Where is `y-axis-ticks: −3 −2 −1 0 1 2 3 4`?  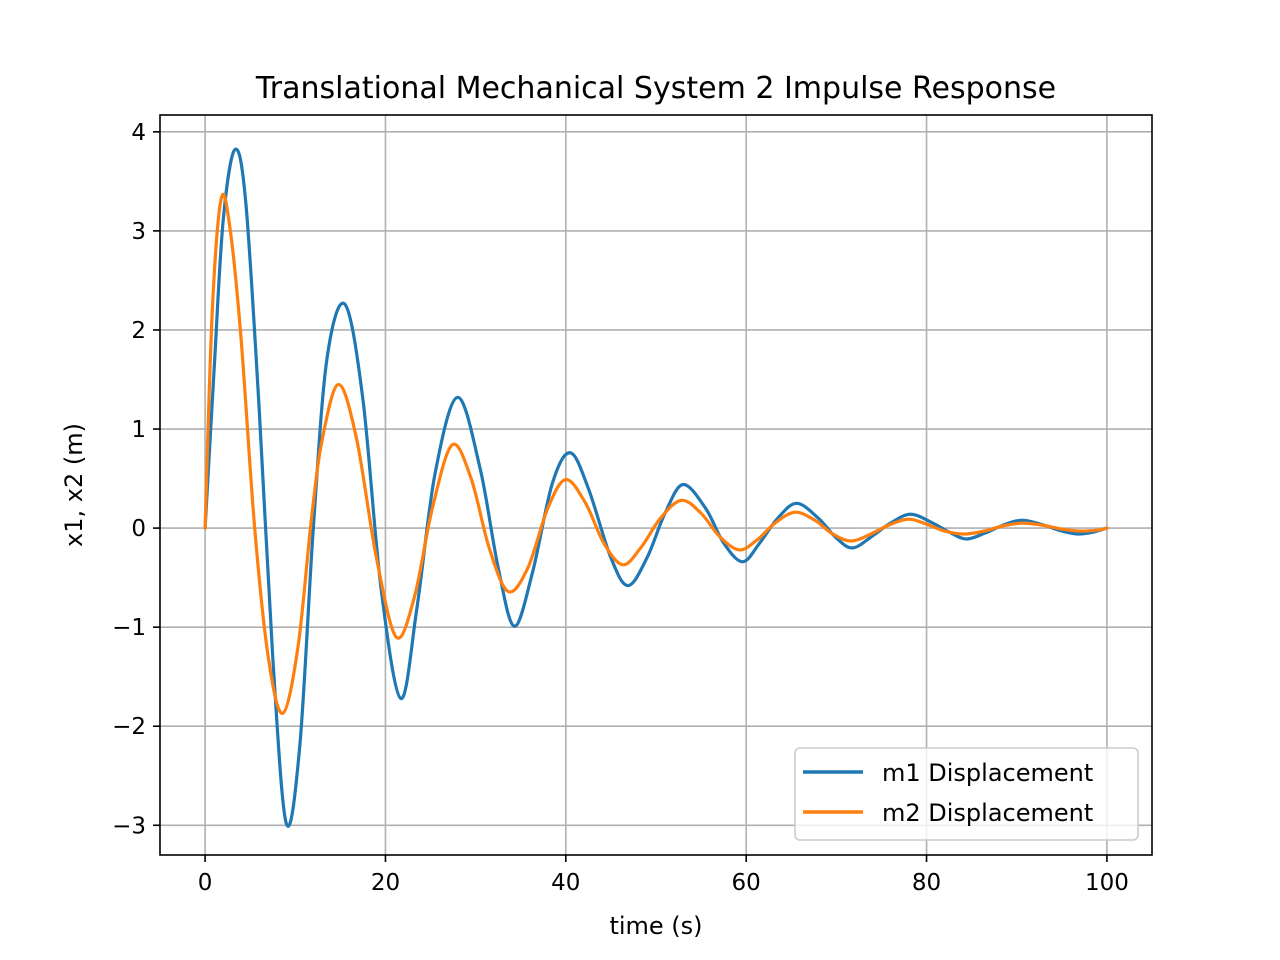 y-axis-ticks: −3 −2 −1 0 1 2 3 4 is located at coordinates (136, 479).